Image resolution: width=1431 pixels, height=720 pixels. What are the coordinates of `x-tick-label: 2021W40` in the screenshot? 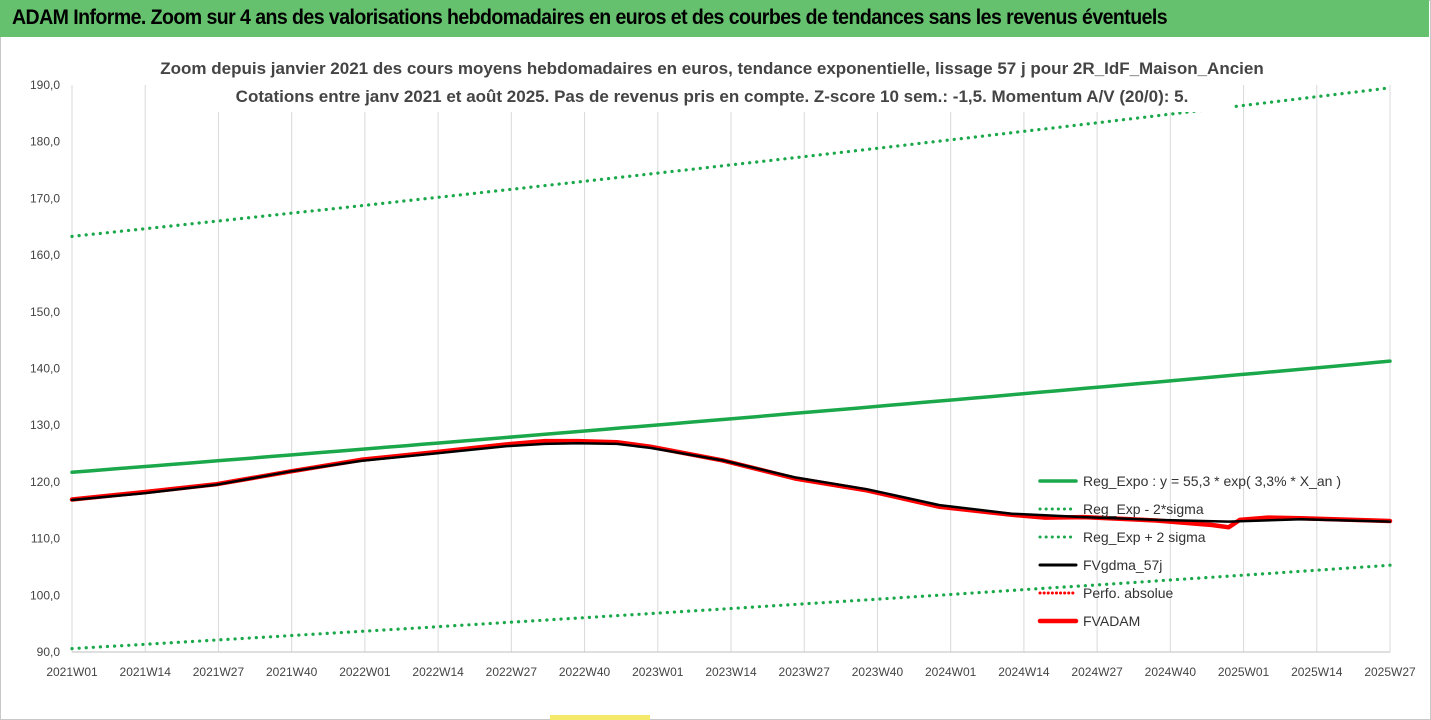 It's located at (292, 672).